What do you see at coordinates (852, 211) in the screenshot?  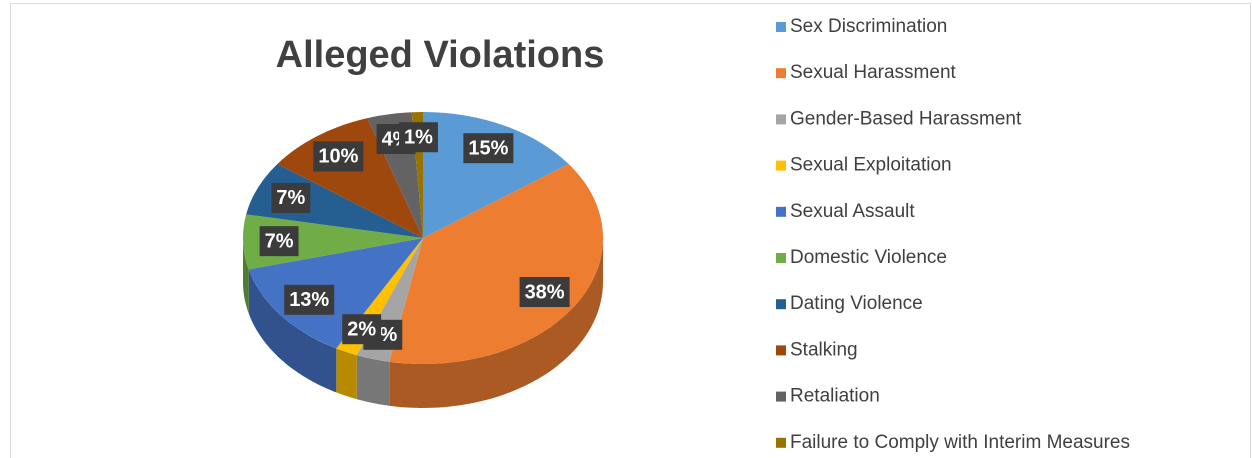 I see `legend-label: Sexual Assault` at bounding box center [852, 211].